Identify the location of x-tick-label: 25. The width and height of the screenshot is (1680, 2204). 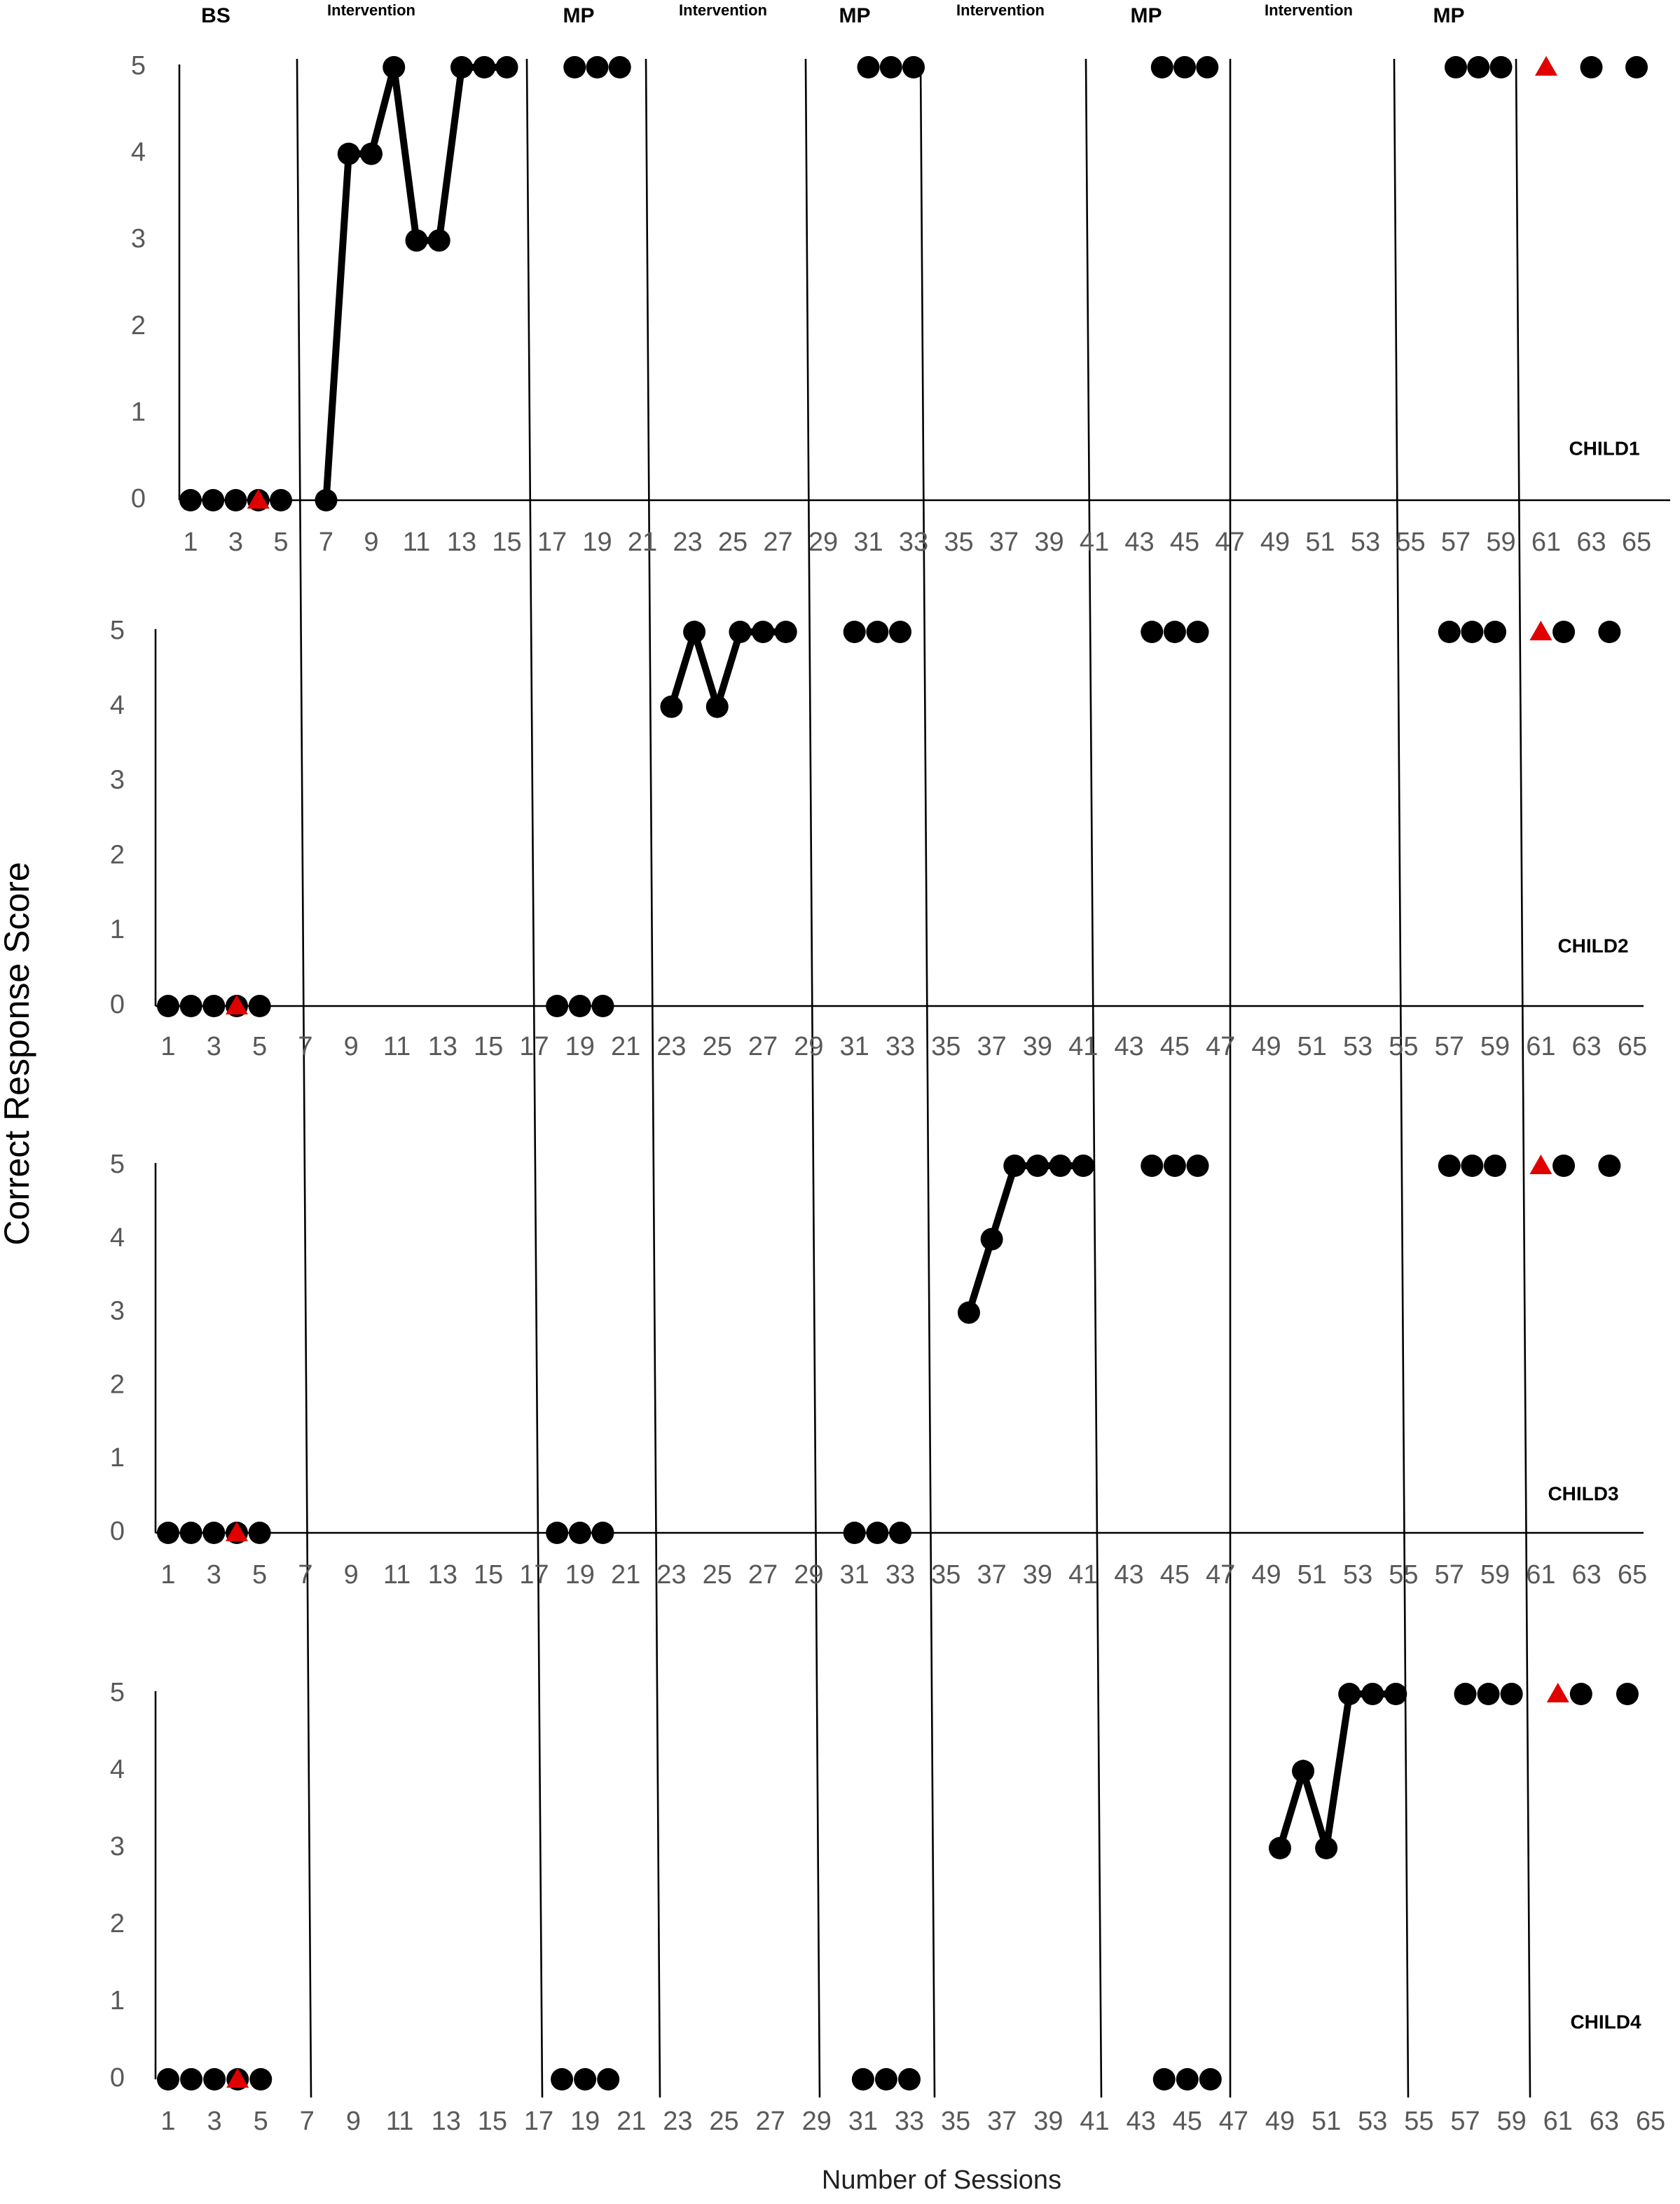
(717, 1575).